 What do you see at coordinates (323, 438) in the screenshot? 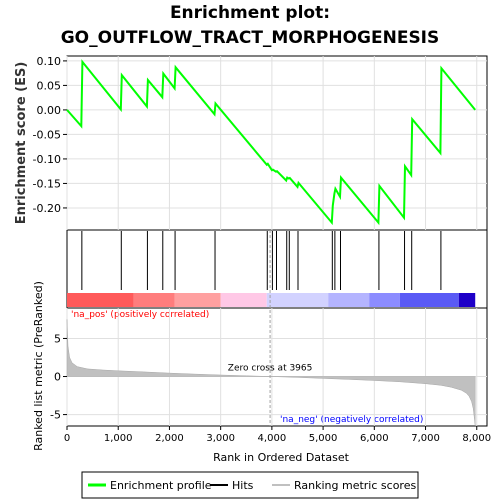
I see `x-tick-label: 5,000` at bounding box center [323, 438].